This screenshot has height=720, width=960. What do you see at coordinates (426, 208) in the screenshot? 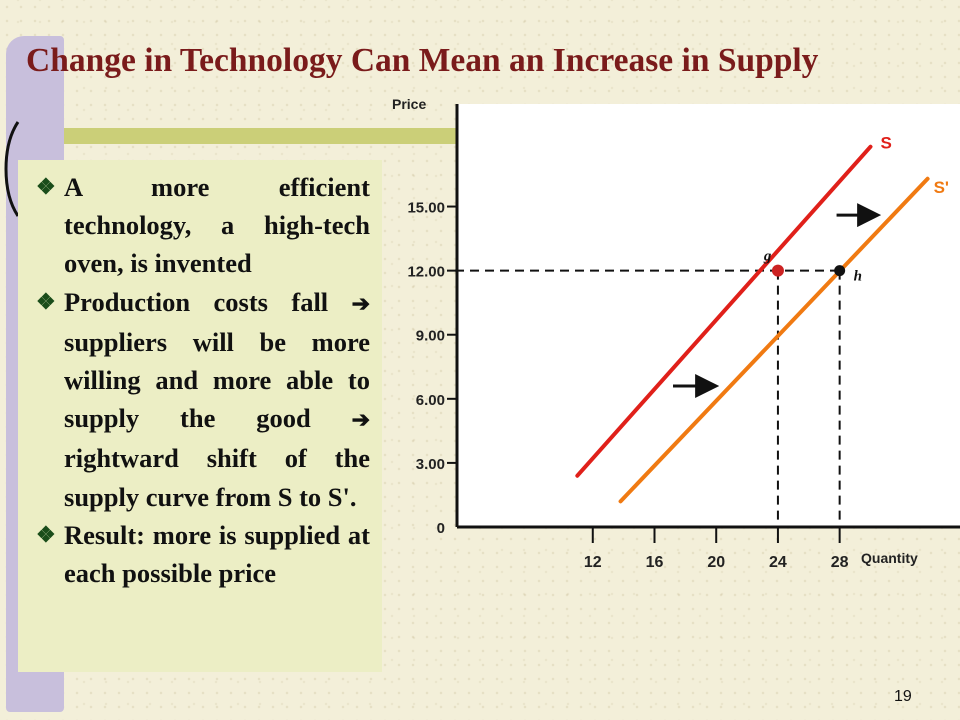
I see `y-tick-label: 15.00` at bounding box center [426, 208].